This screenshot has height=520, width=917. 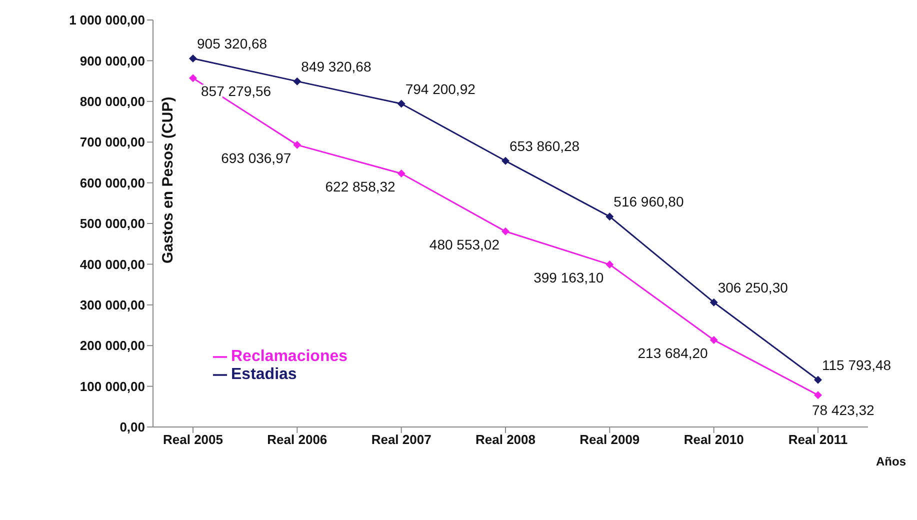 I want to click on y-tick-label: 0,00, so click(x=132, y=427).